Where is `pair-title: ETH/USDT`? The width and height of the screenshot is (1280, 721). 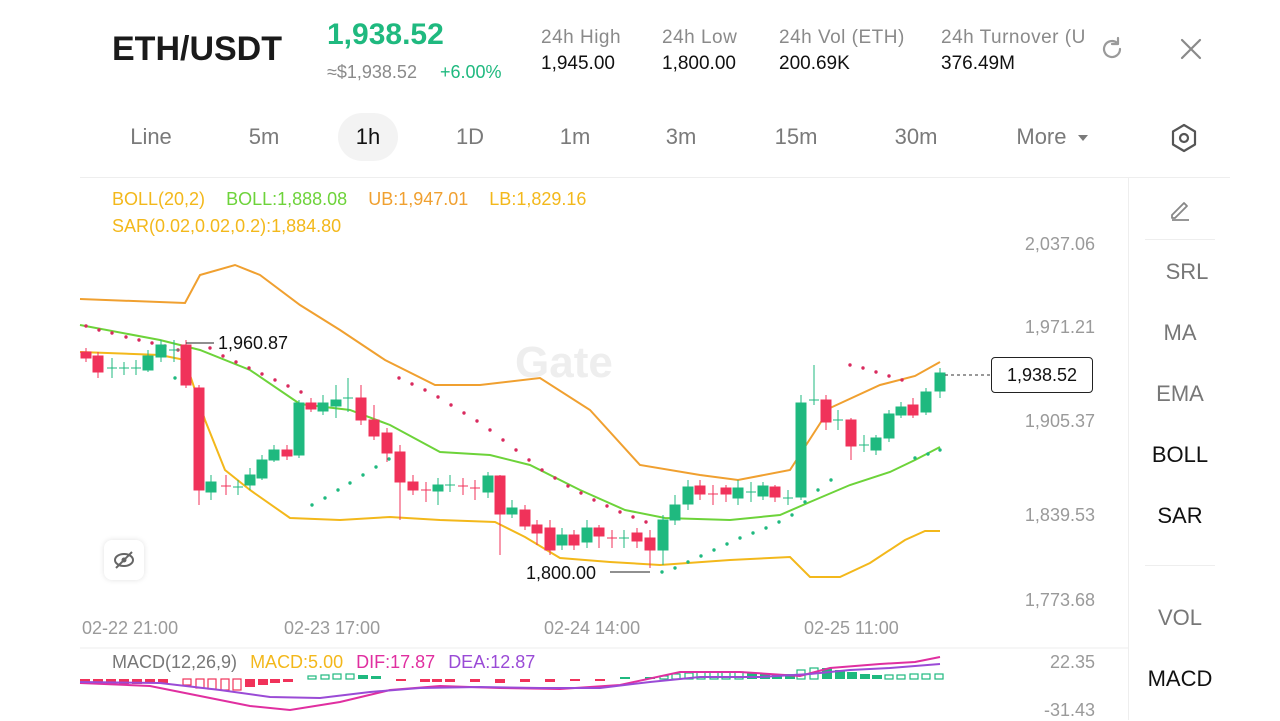 pair-title: ETH/USDT is located at coordinates (197, 49).